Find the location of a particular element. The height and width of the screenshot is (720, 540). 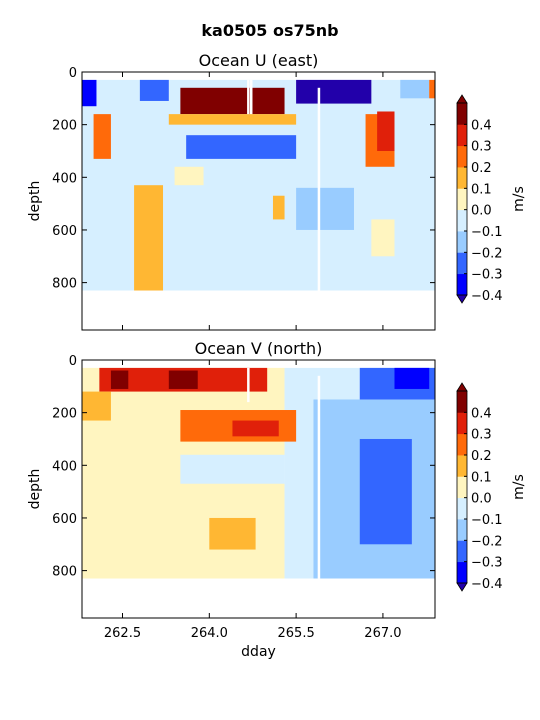

x-tick-label: 265.5 is located at coordinates (296, 633).